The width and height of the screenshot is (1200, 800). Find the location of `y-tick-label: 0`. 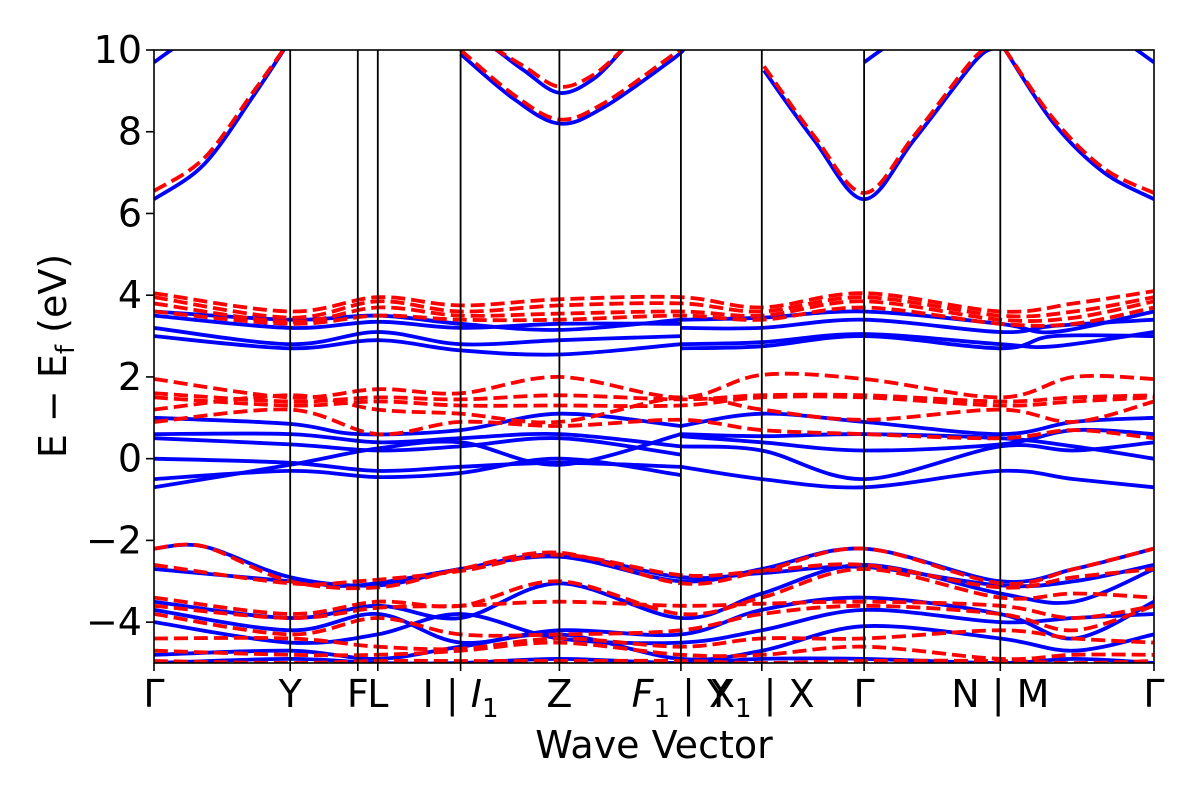

y-tick-label: 0 is located at coordinates (130, 459).